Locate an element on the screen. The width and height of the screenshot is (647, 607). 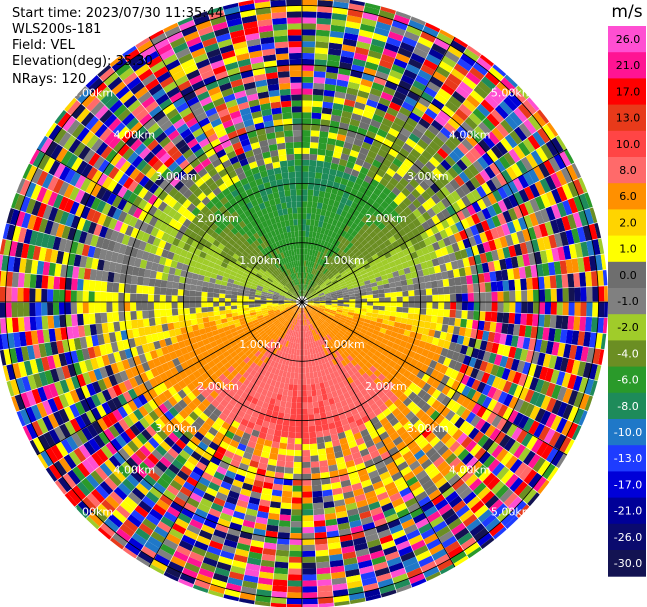
colorbar-tick-label: 13.0 is located at coordinates (628, 118).